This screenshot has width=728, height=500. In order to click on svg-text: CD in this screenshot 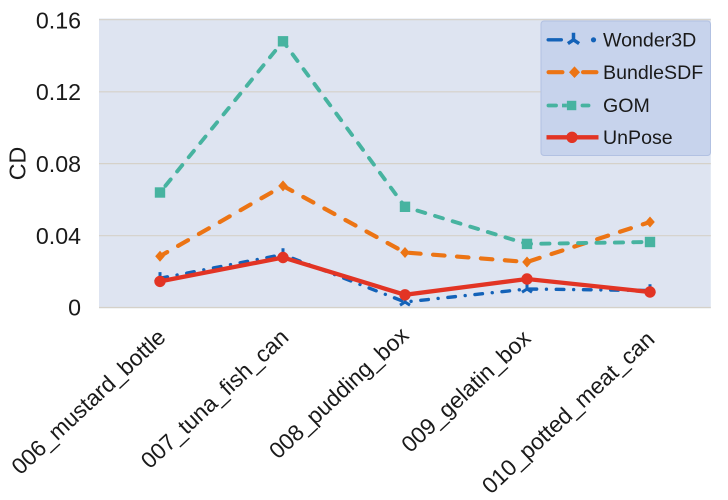, I will do `click(18, 164)`.